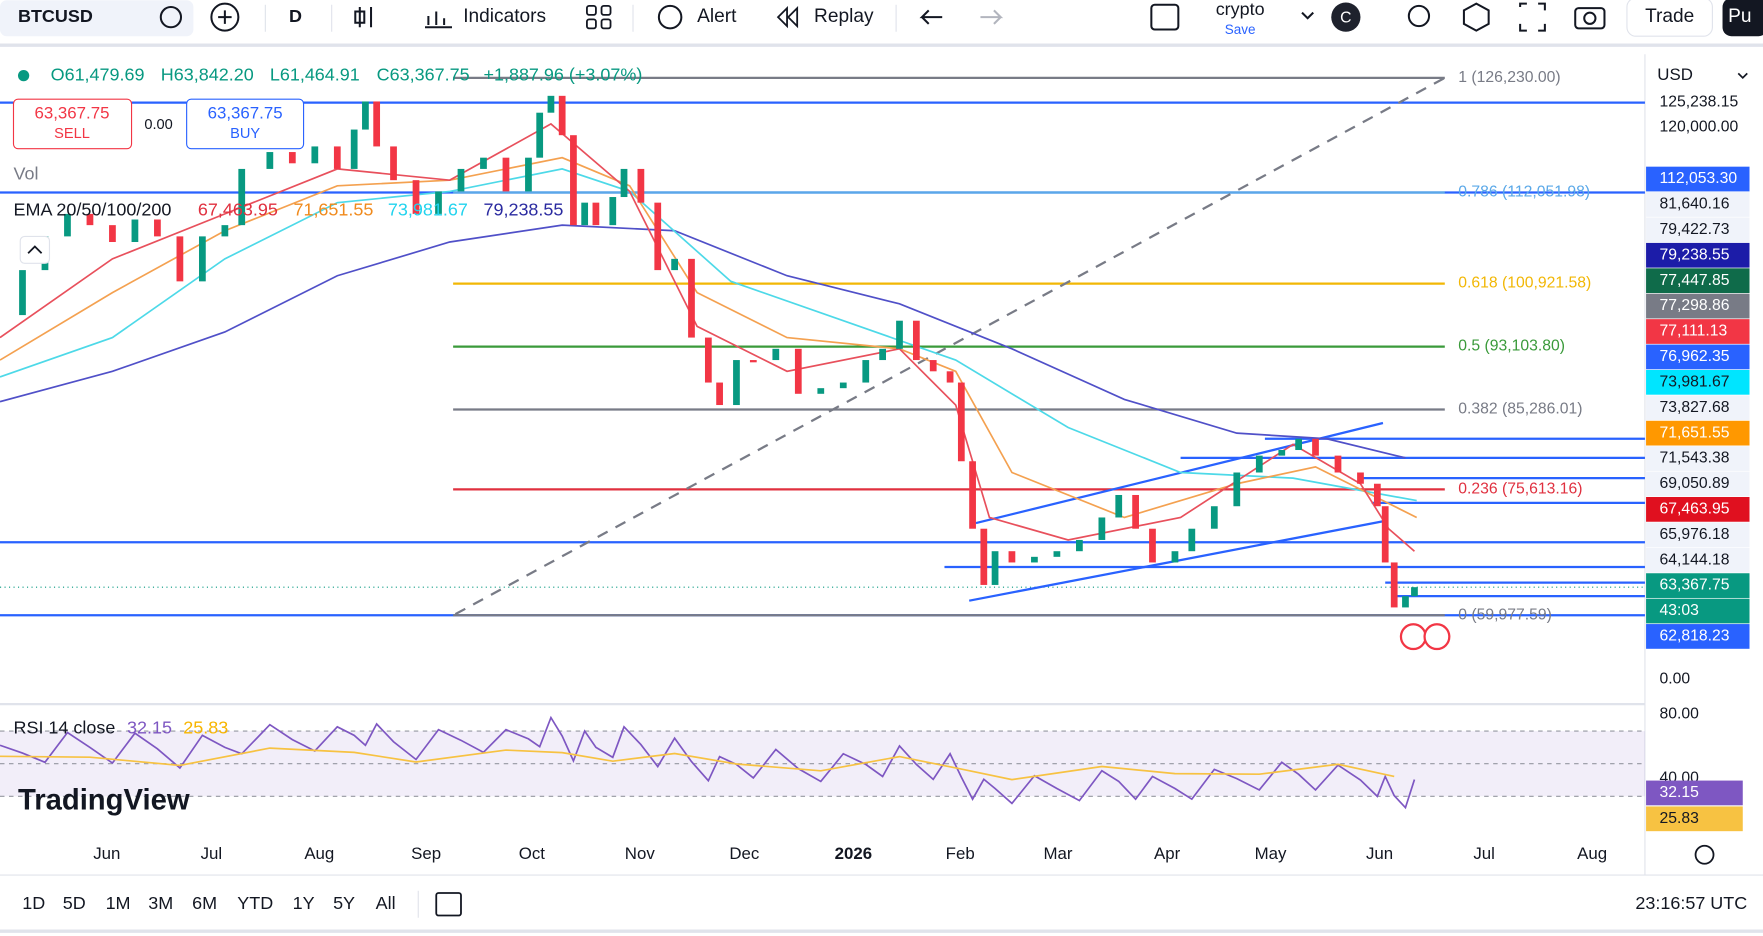 This screenshot has height=936, width=1763. What do you see at coordinates (225, 17) in the screenshot?
I see `compare-icon` at bounding box center [225, 17].